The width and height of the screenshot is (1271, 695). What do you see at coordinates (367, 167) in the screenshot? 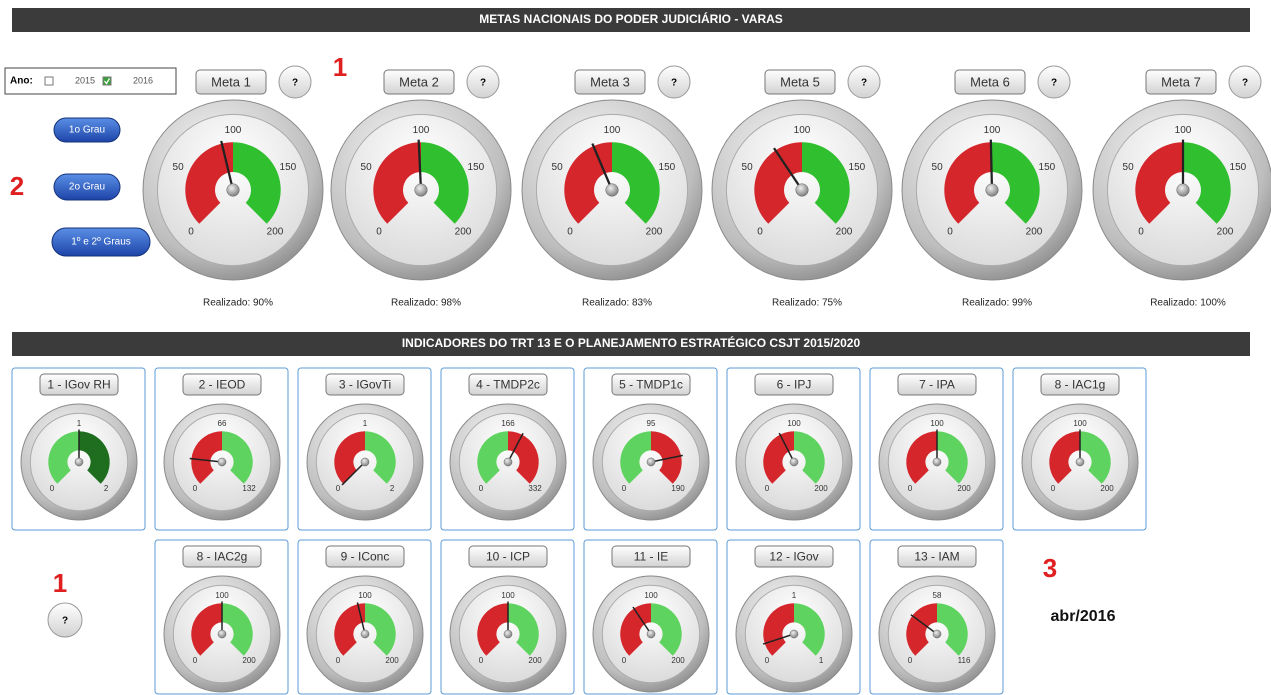
I see `gauge-tick-label: 50` at bounding box center [367, 167].